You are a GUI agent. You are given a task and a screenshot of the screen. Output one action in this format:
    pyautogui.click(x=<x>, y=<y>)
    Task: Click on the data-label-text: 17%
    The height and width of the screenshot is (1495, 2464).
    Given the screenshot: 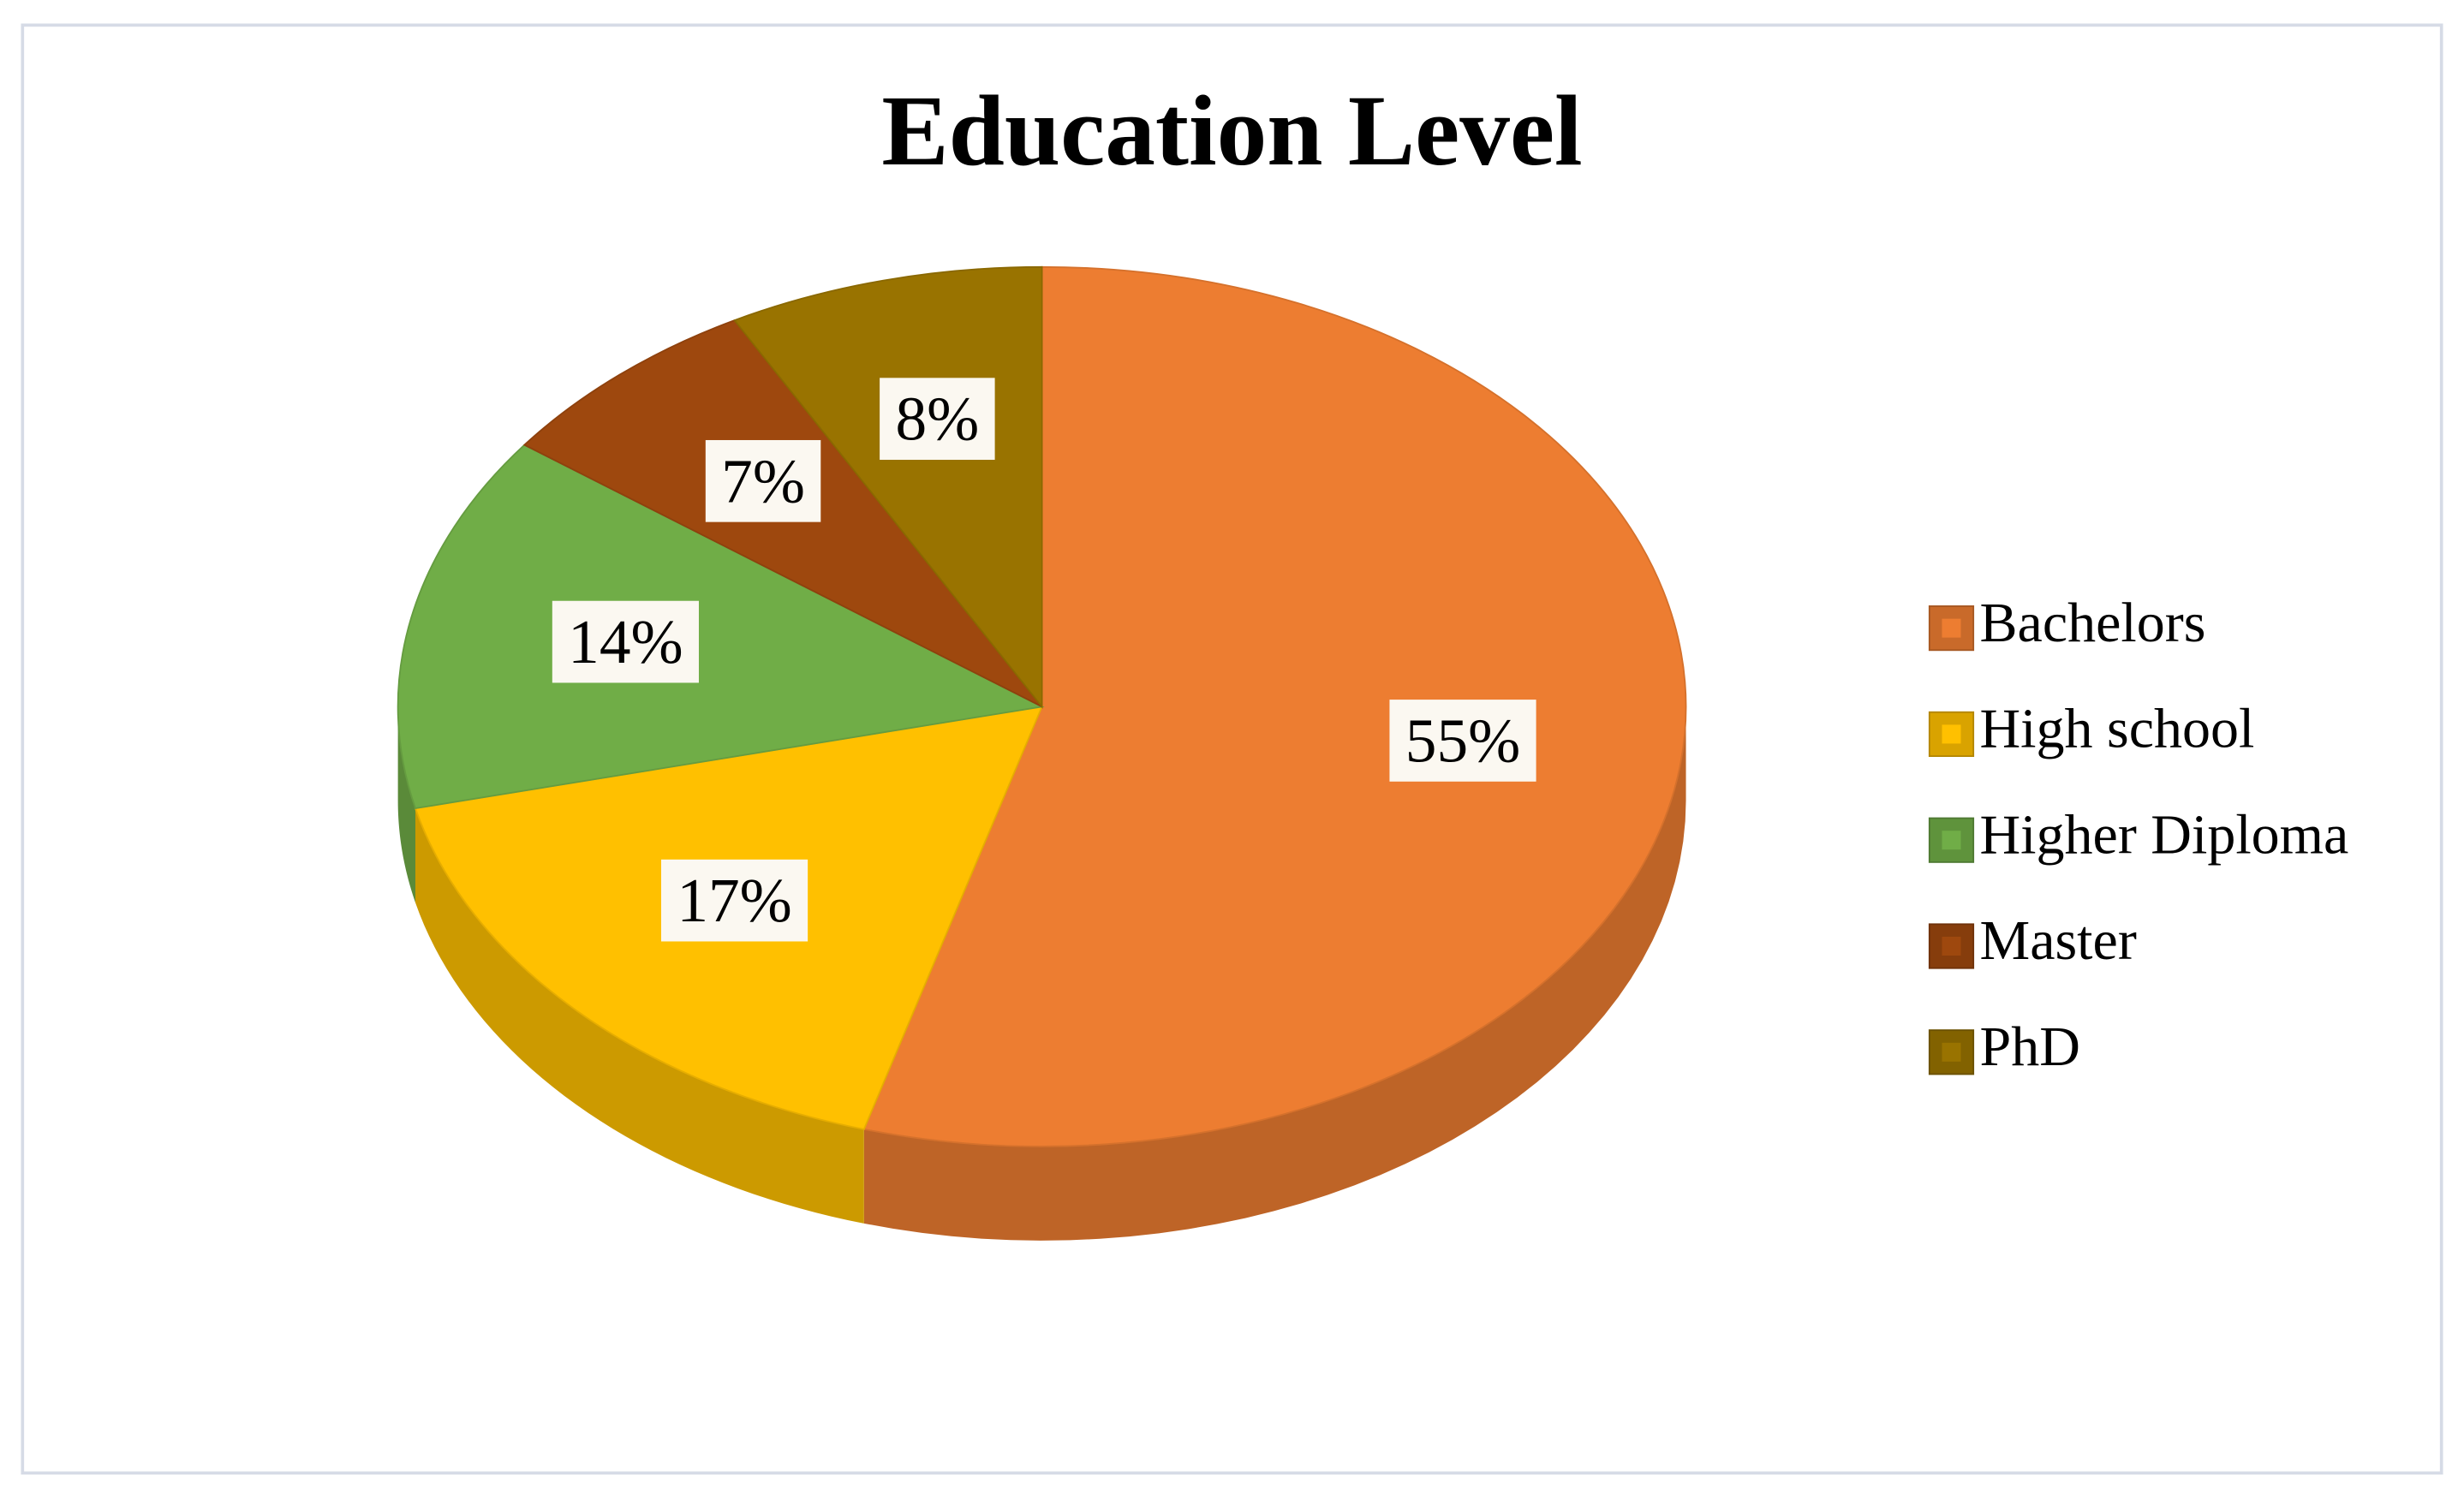 What is the action you would take?
    pyautogui.click(x=734, y=900)
    